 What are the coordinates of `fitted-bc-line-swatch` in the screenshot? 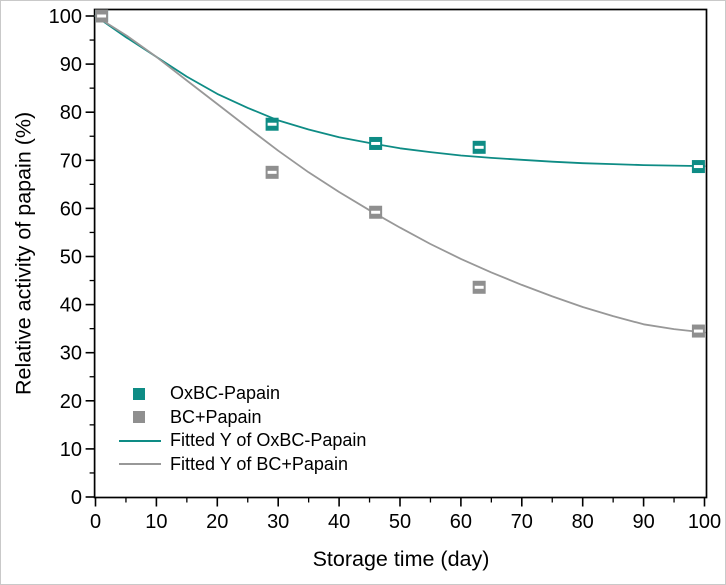 It's located at (140, 464).